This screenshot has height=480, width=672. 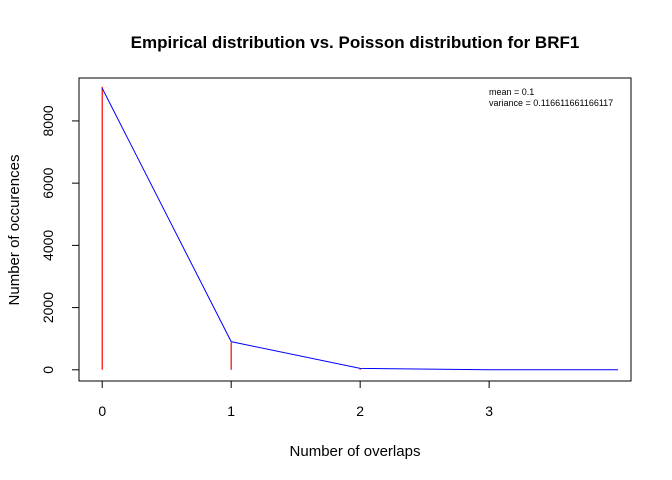 What do you see at coordinates (48, 120) in the screenshot?
I see `y-tick-label: 8000` at bounding box center [48, 120].